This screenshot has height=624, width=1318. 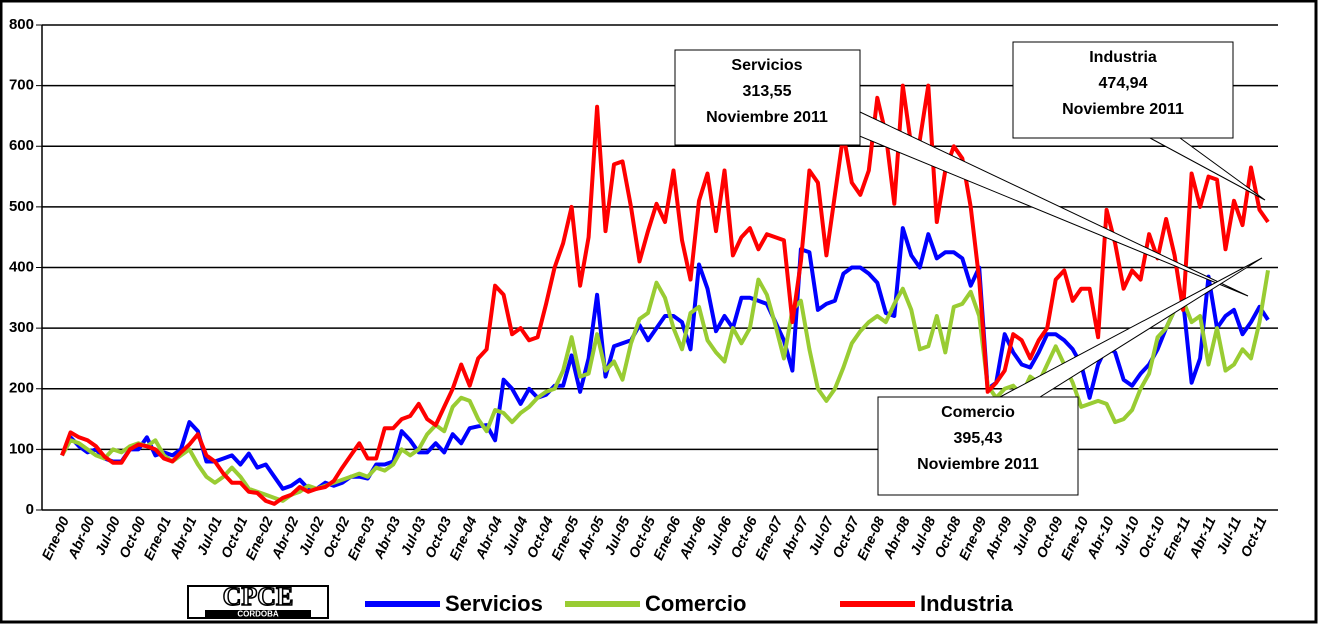 What do you see at coordinates (21, 85) in the screenshot?
I see `y-tick-label: 700` at bounding box center [21, 85].